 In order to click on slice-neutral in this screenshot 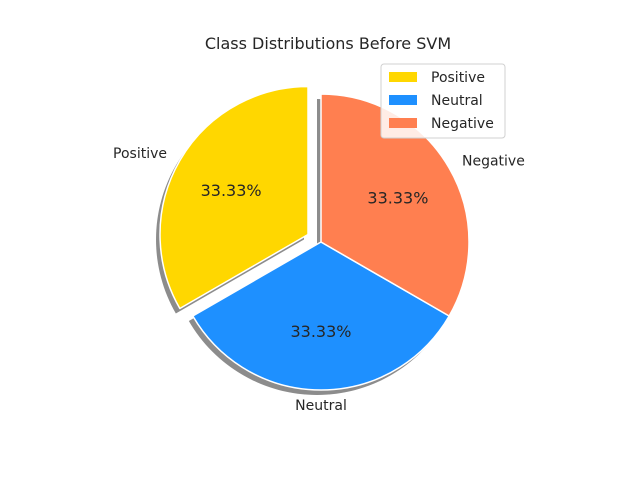, I will do `click(321, 316)`.